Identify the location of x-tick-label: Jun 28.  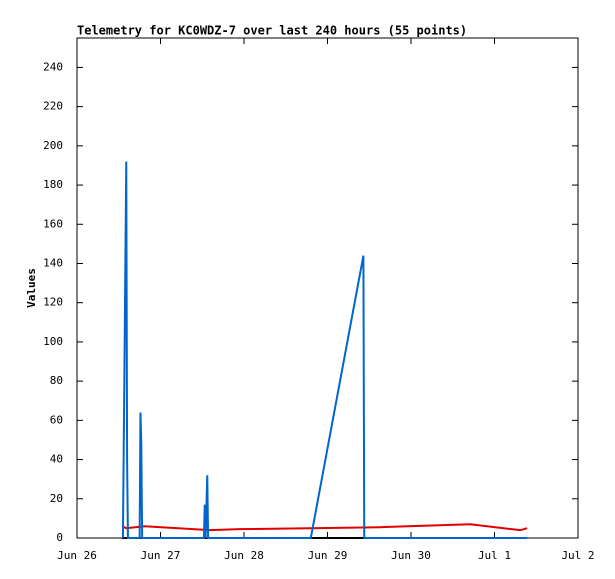
(244, 555).